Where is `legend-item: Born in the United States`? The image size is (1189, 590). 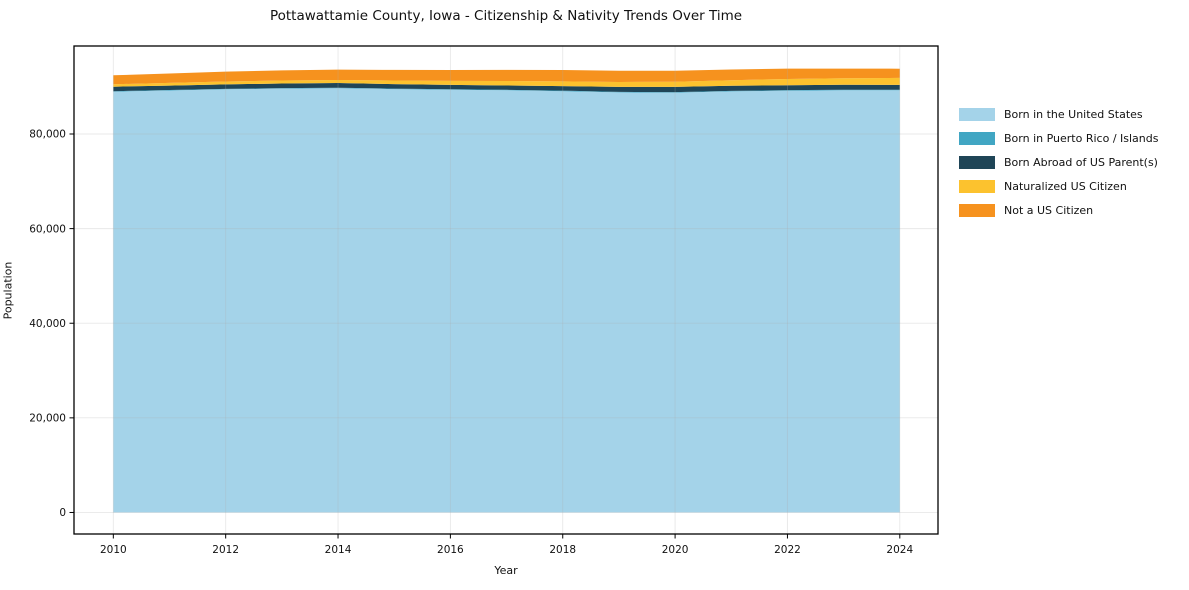 legend-item: Born in the United States is located at coordinates (1058, 114).